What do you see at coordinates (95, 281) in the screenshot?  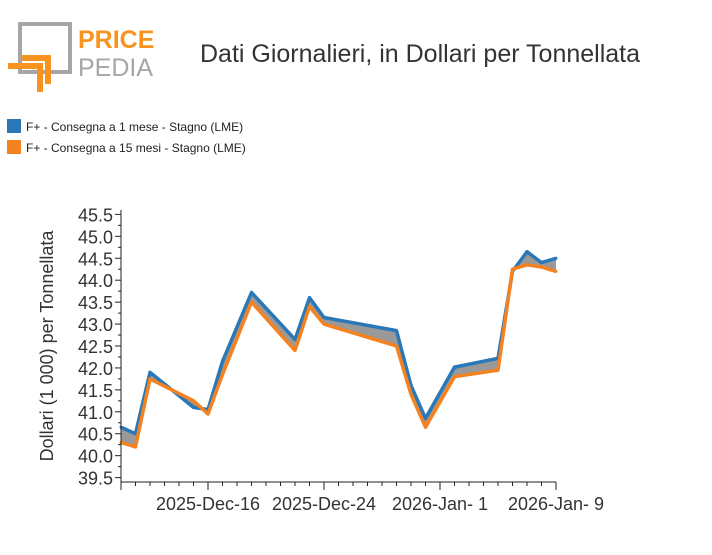 I see `y-tick-label: 44.0` at bounding box center [95, 281].